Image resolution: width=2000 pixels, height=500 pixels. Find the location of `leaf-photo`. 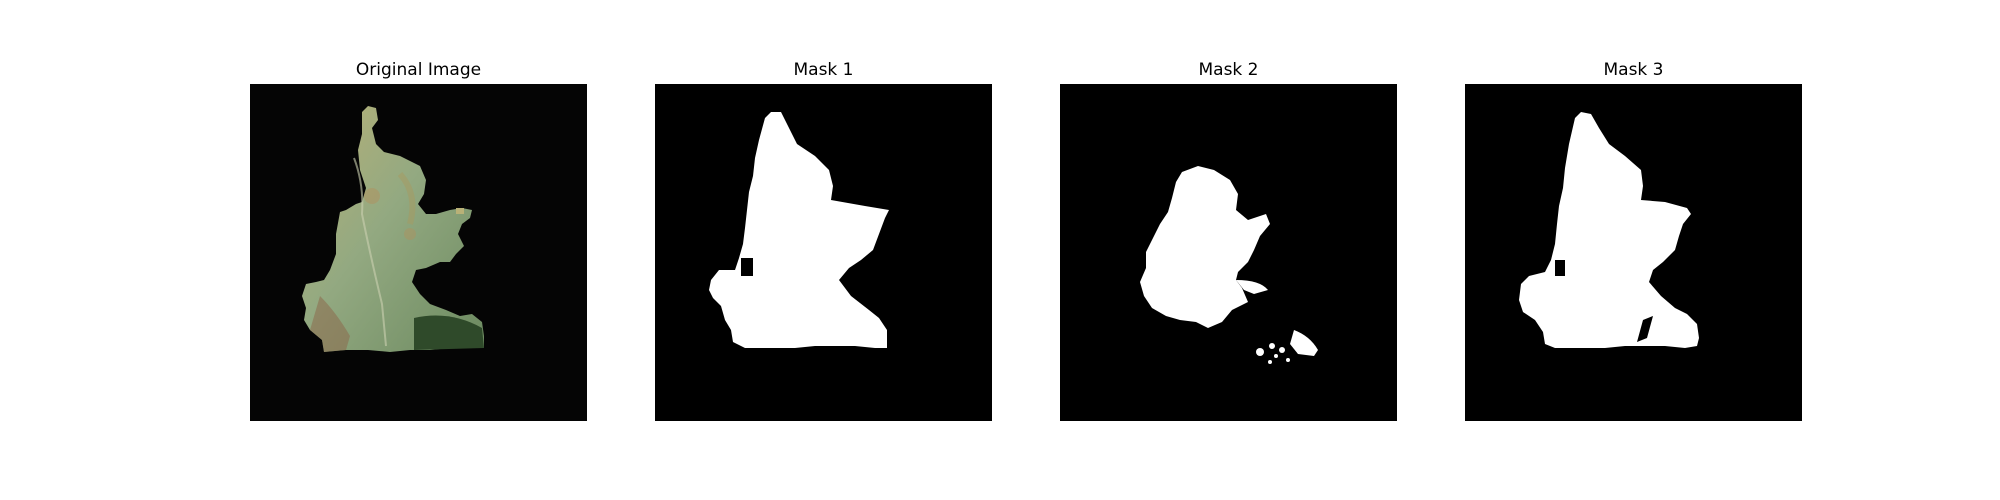

leaf-photo is located at coordinates (418, 252).